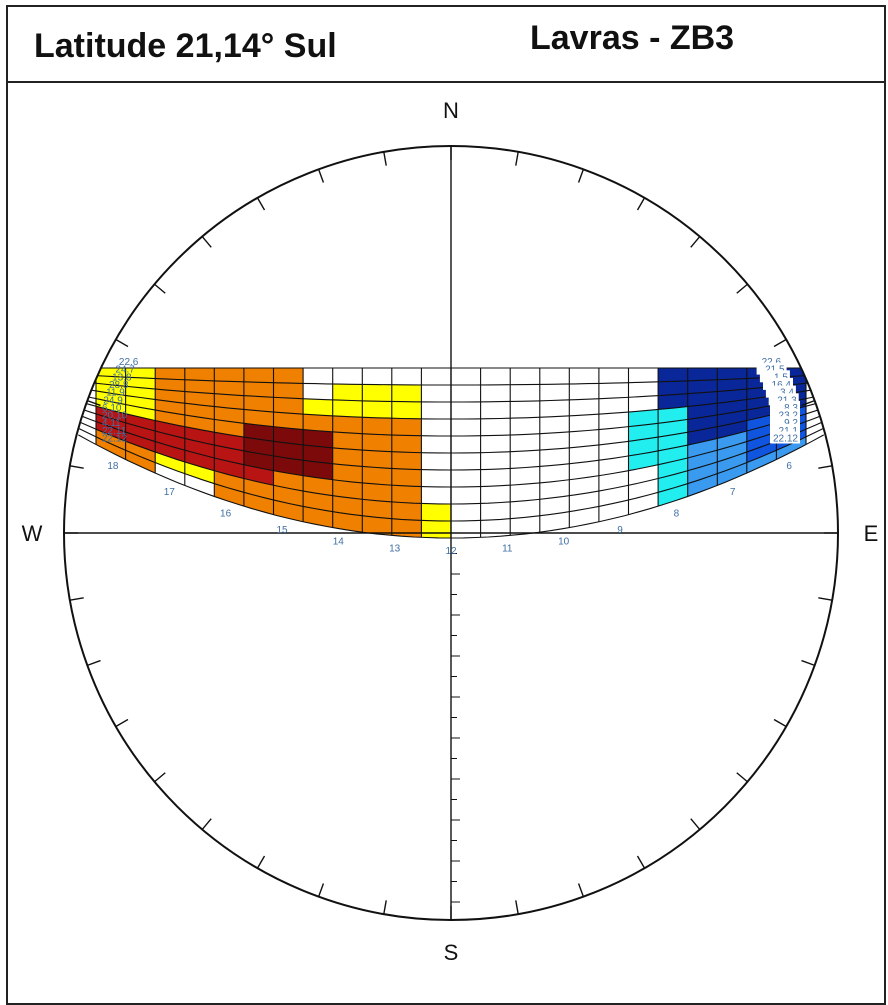 This screenshot has width=888, height=1005. What do you see at coordinates (113, 466) in the screenshot?
I see `hour-label: 18` at bounding box center [113, 466].